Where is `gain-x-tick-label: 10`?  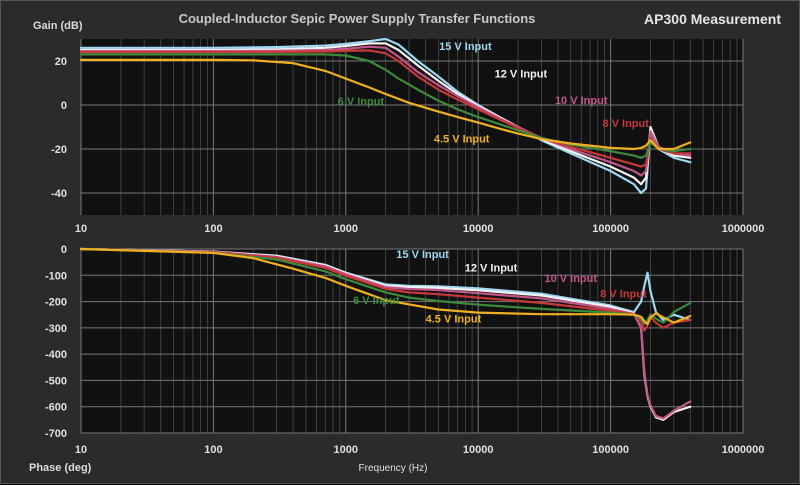 gain-x-tick-label: 10 is located at coordinates (81, 229).